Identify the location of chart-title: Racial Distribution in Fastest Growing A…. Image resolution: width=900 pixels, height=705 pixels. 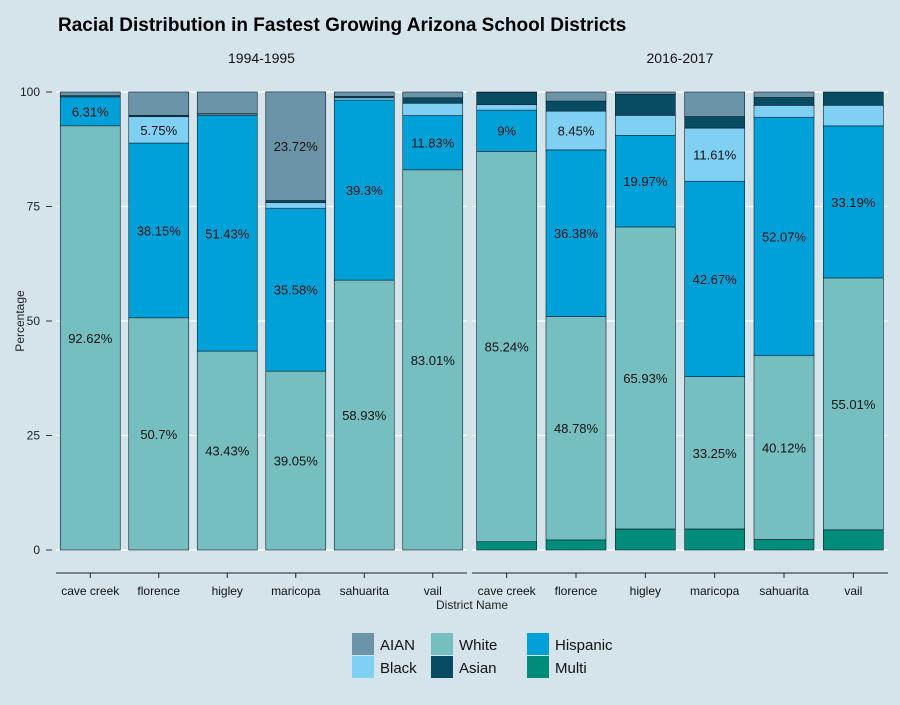
(342, 25).